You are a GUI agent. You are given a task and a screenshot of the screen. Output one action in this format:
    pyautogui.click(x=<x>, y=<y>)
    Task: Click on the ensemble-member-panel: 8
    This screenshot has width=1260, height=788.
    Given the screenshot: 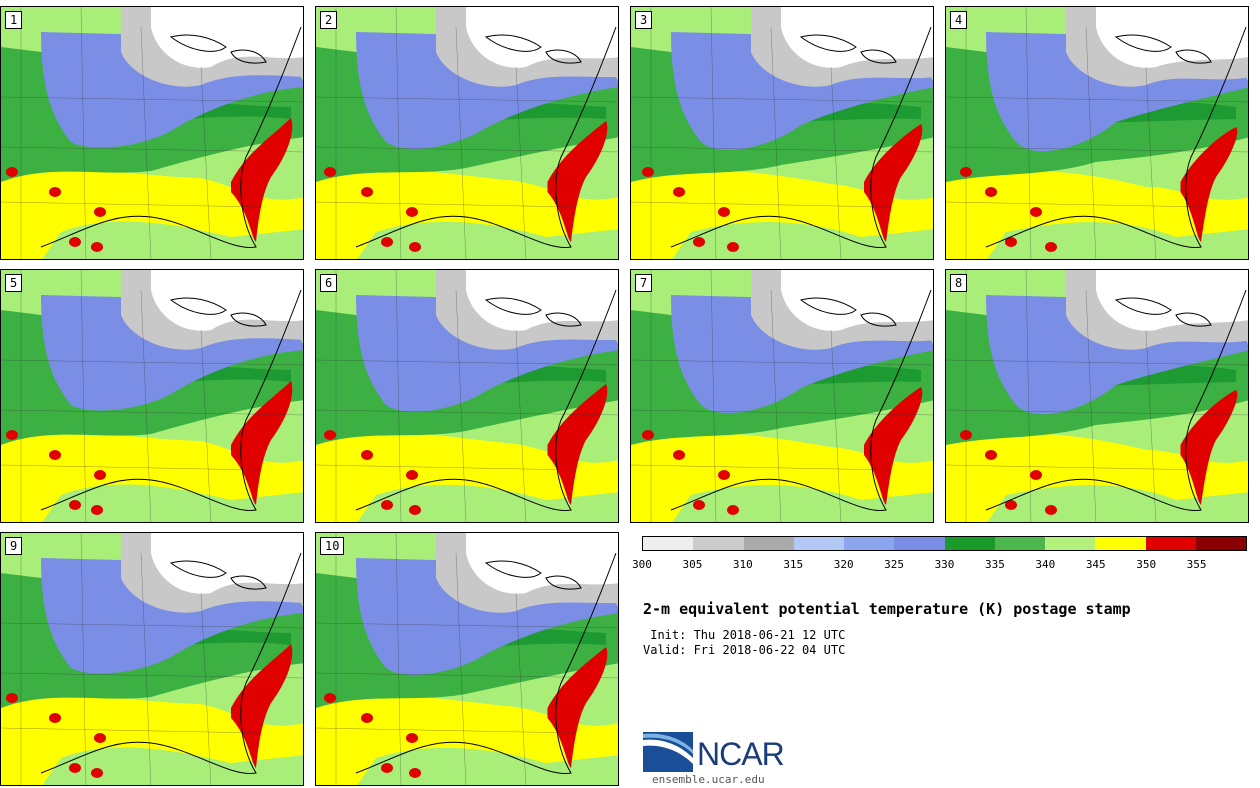 What is the action you would take?
    pyautogui.click(x=1097, y=396)
    